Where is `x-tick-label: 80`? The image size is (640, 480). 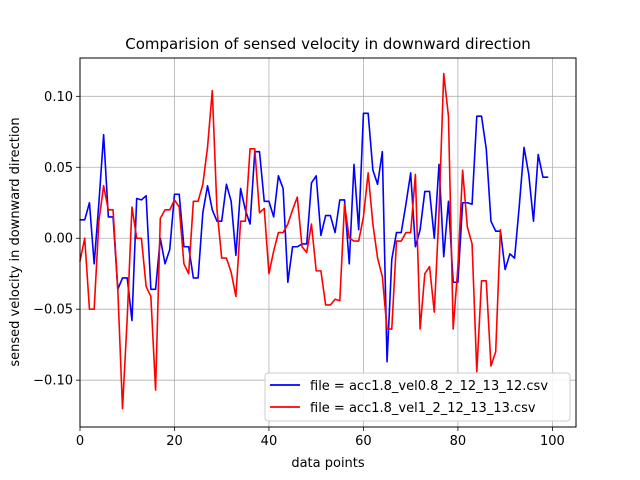
x-tick-label: 80 is located at coordinates (458, 441).